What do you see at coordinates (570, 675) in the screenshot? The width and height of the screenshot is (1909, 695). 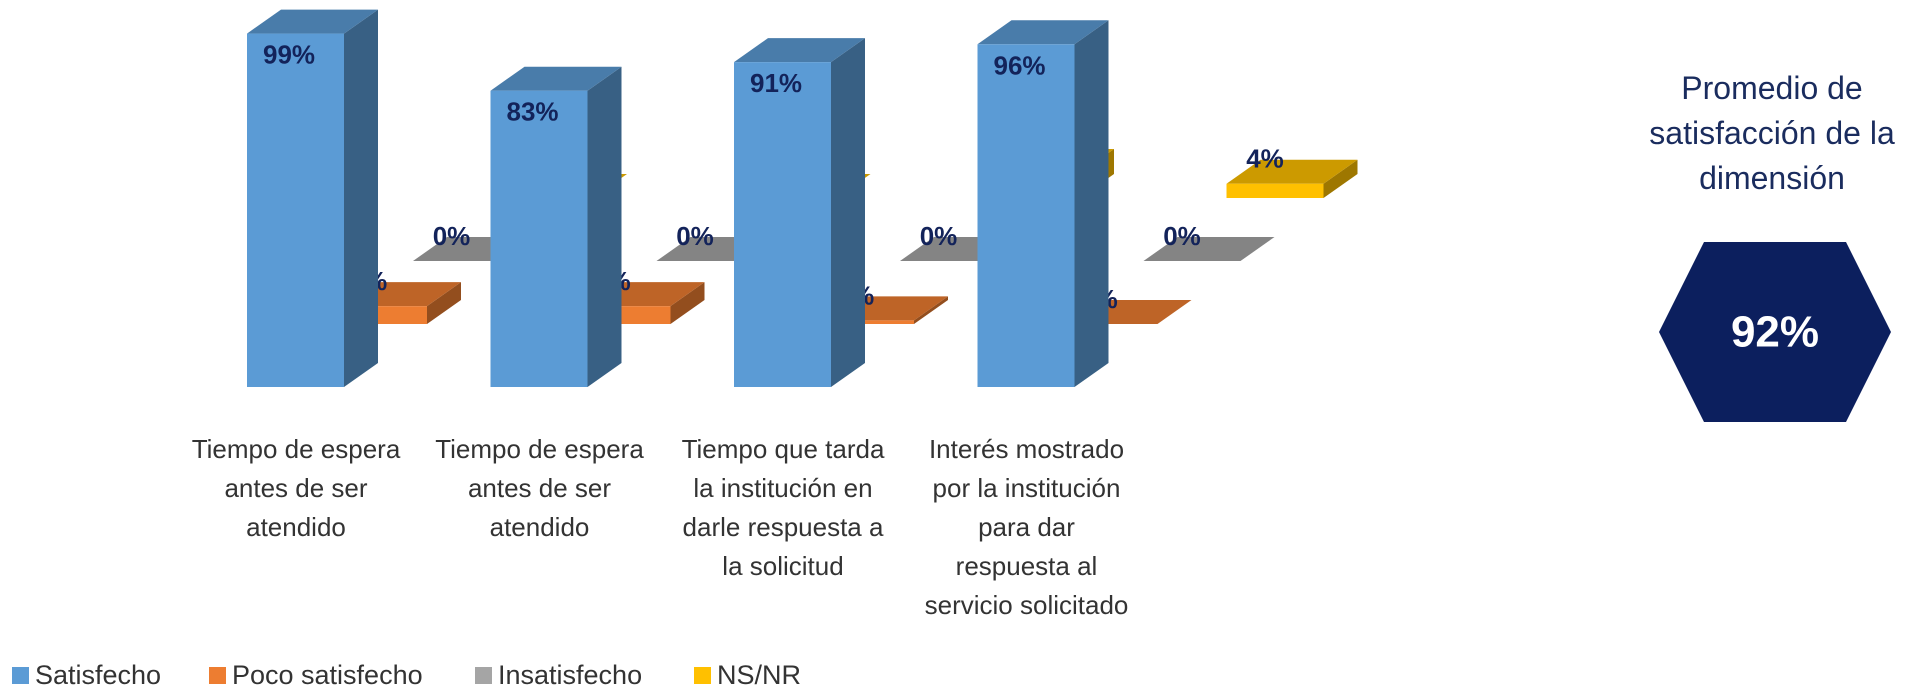 I see `legend-label: Insatisfecho` at bounding box center [570, 675].